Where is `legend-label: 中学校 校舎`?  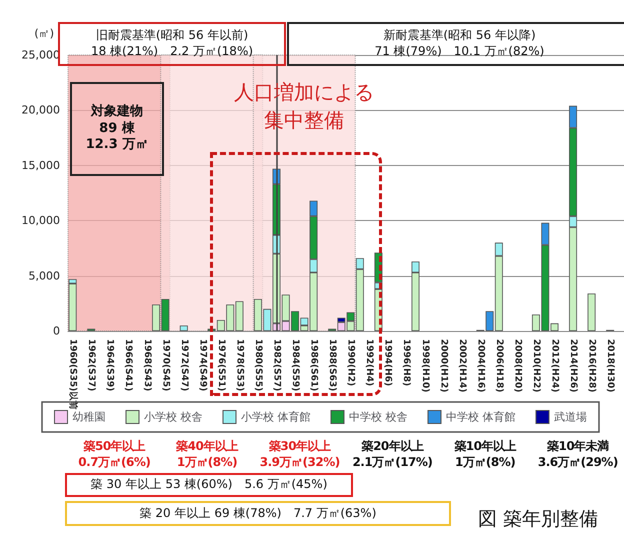 legend-label: 中学校 校舎 is located at coordinates (378, 417).